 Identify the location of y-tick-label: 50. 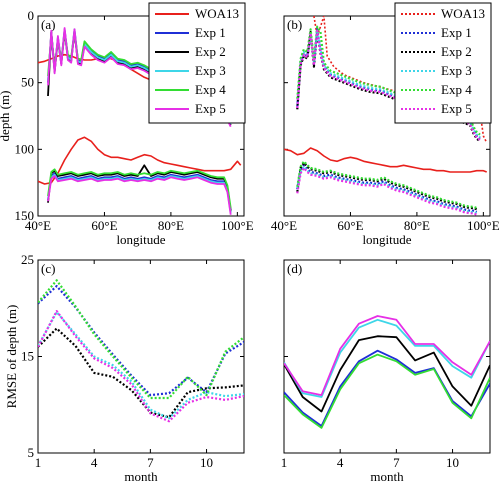
(27, 82).